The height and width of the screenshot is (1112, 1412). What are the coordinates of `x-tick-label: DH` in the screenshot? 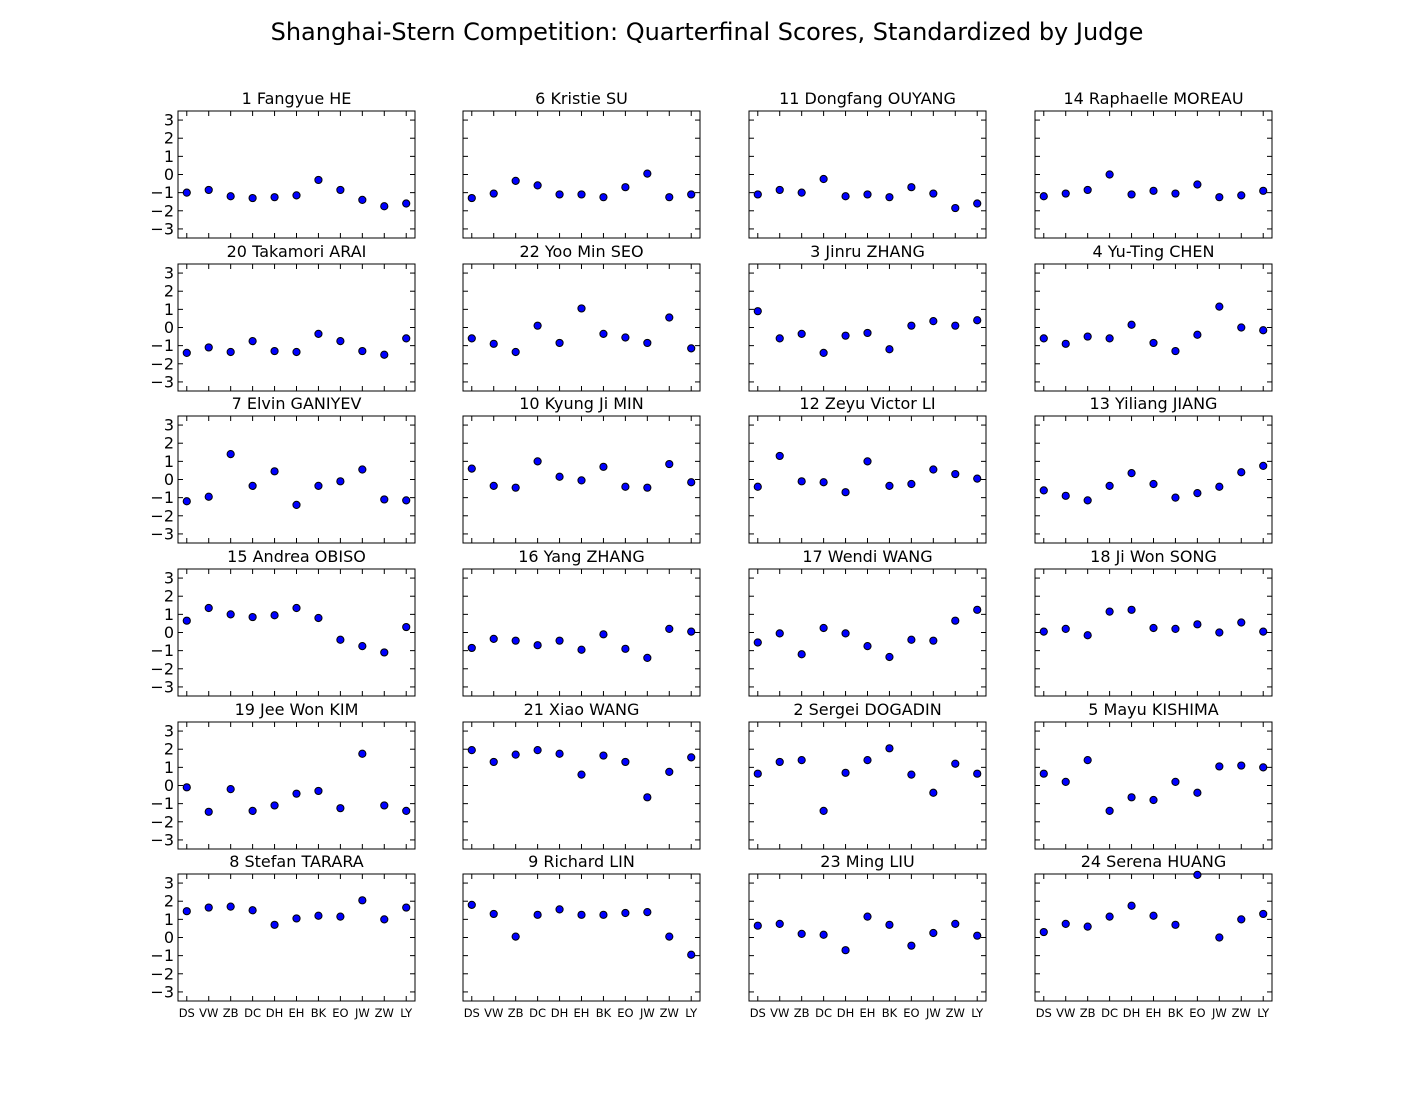 It's located at (275, 1013).